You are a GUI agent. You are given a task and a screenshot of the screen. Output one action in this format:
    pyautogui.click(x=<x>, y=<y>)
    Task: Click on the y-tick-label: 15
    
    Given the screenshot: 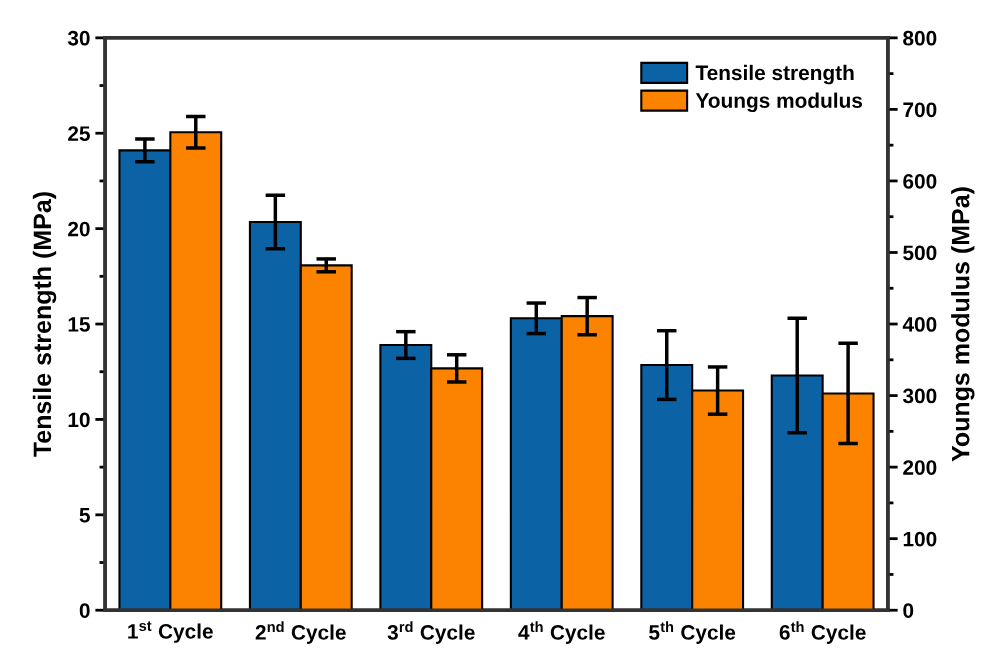 What is the action you would take?
    pyautogui.click(x=79, y=324)
    